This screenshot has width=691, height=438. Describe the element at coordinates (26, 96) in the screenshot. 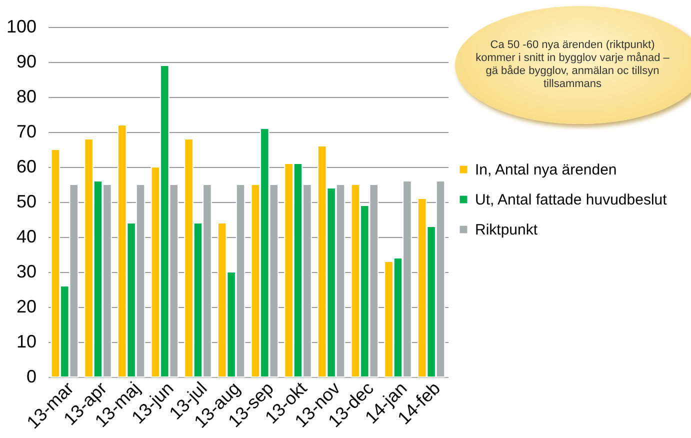

I see `y-tick-label: 80` at that location.